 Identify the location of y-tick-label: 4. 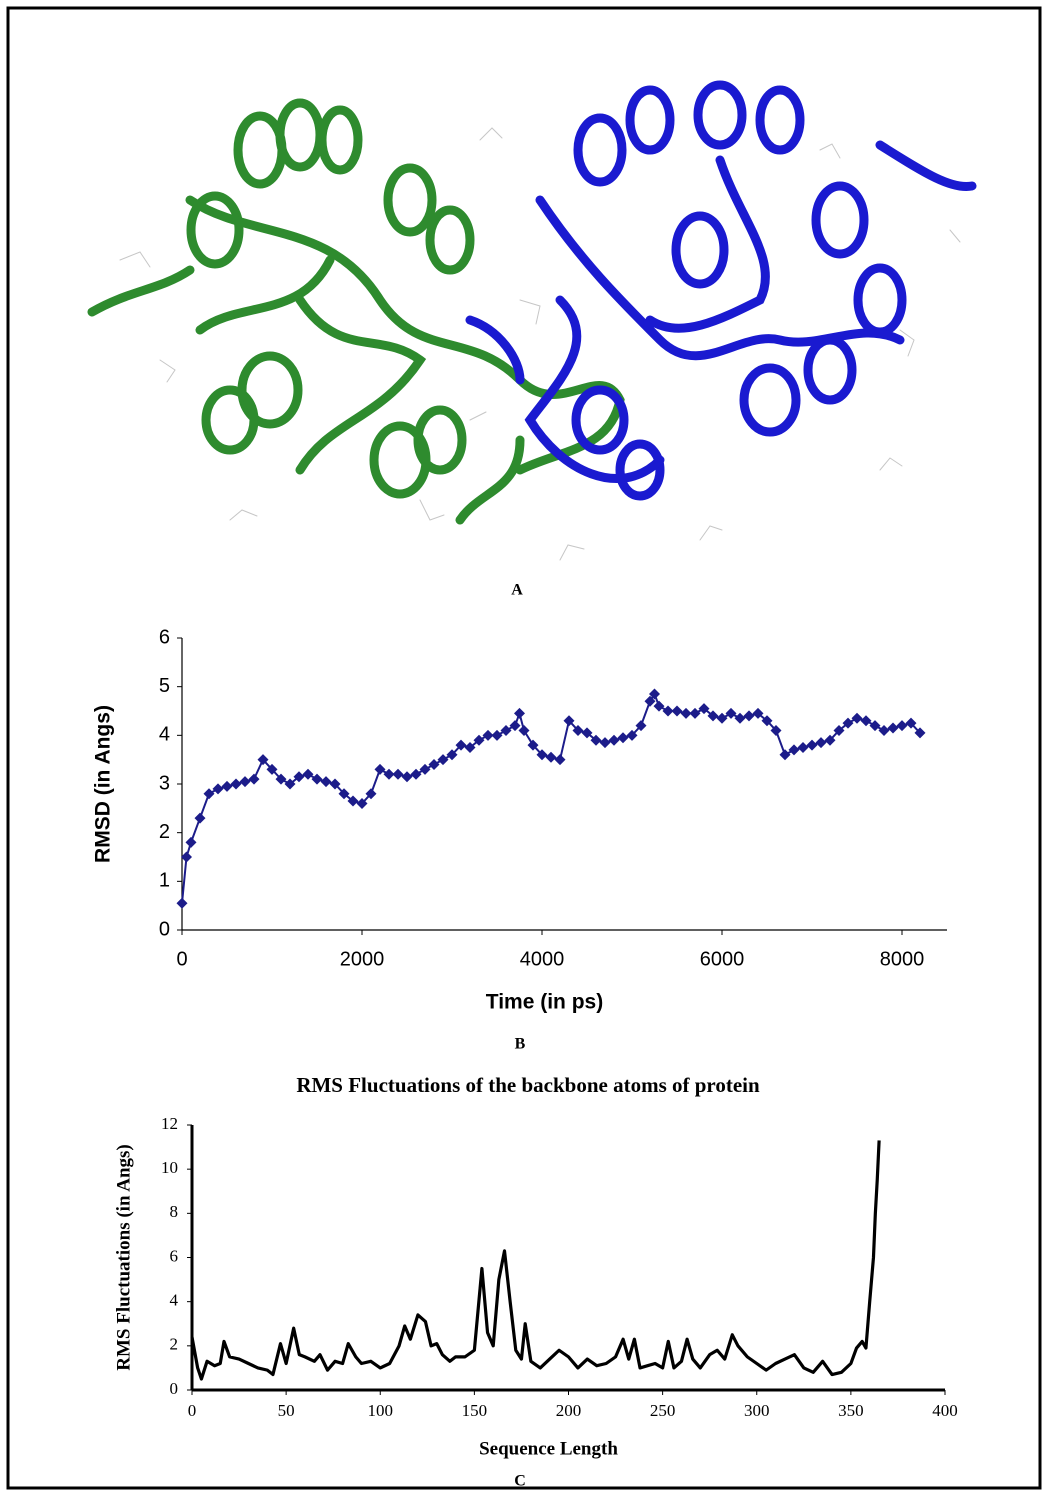
(164, 735).